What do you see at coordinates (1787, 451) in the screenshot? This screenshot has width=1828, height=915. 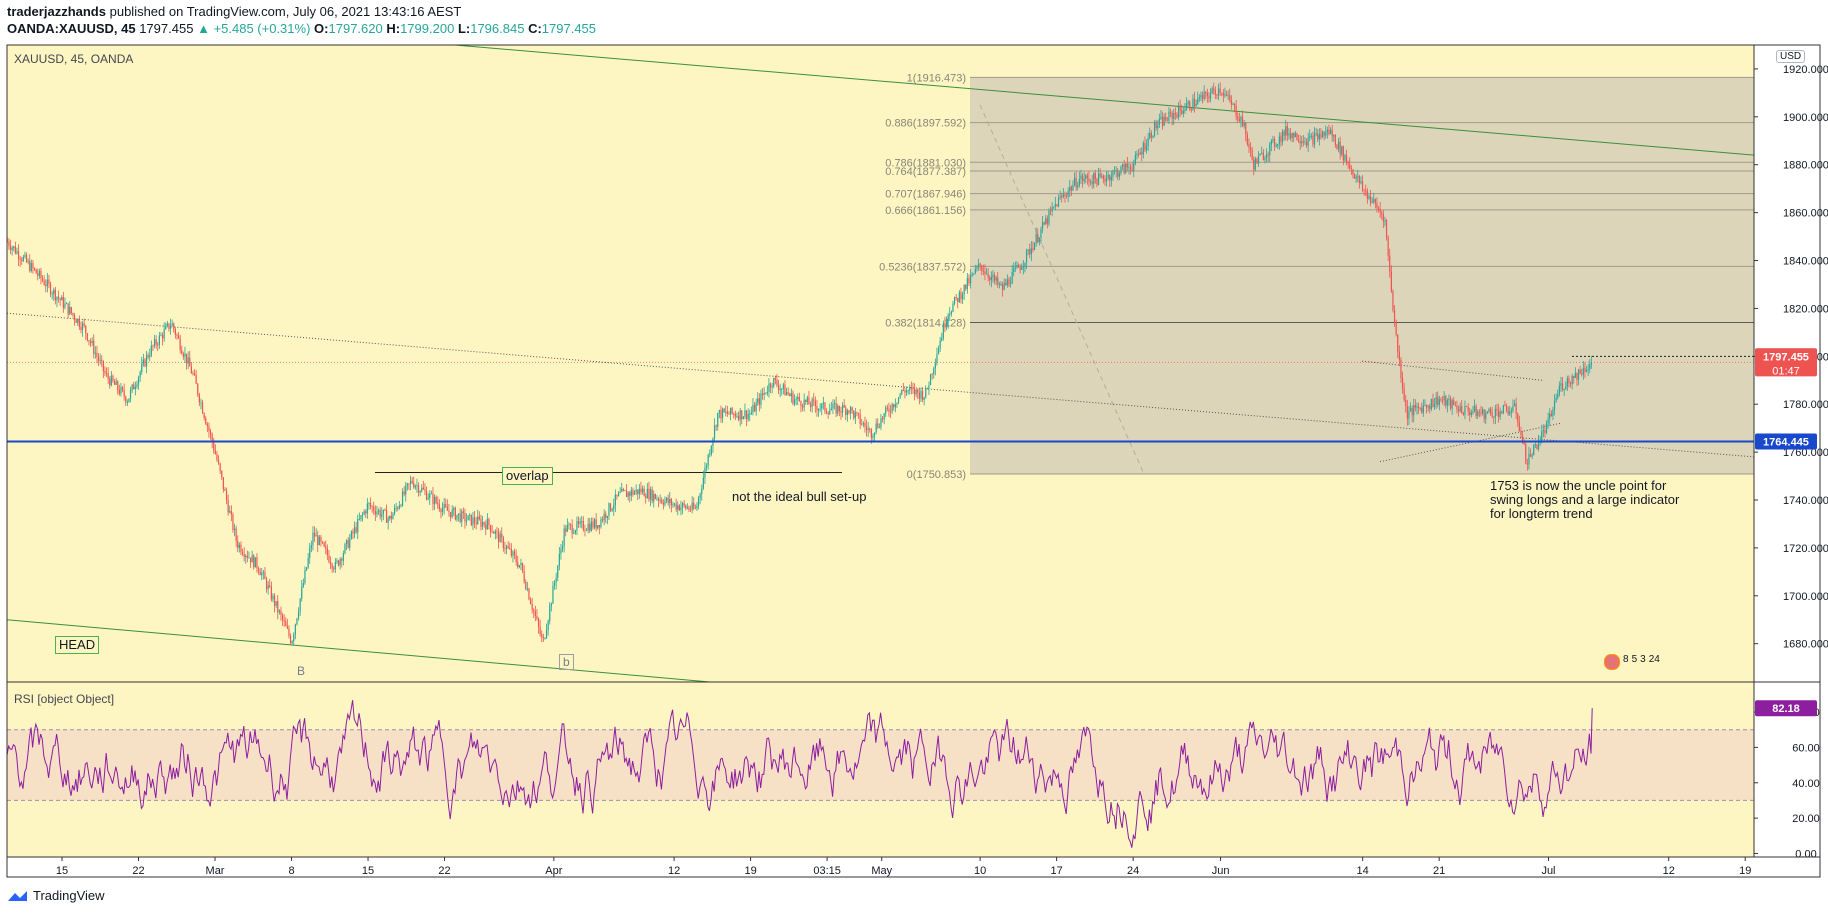 I see `price-axis-background` at bounding box center [1787, 451].